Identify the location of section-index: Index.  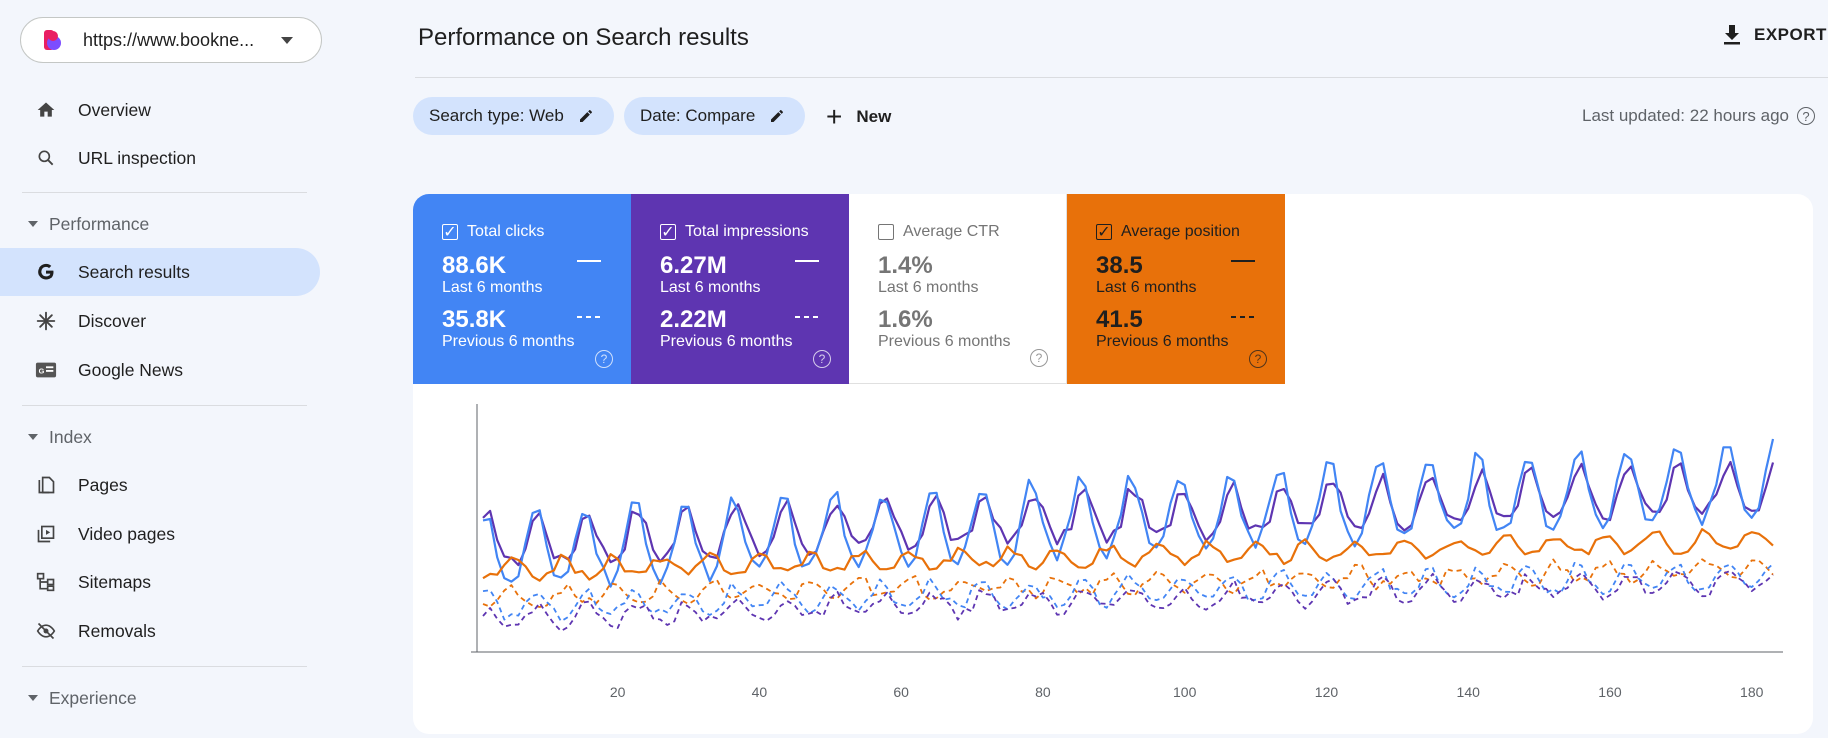
(160, 437).